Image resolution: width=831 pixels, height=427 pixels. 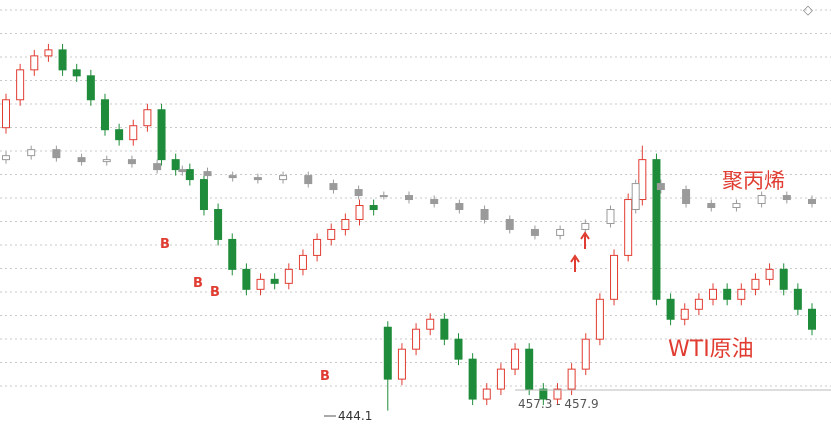 I want to click on low-label: 444.1, so click(x=355, y=416).